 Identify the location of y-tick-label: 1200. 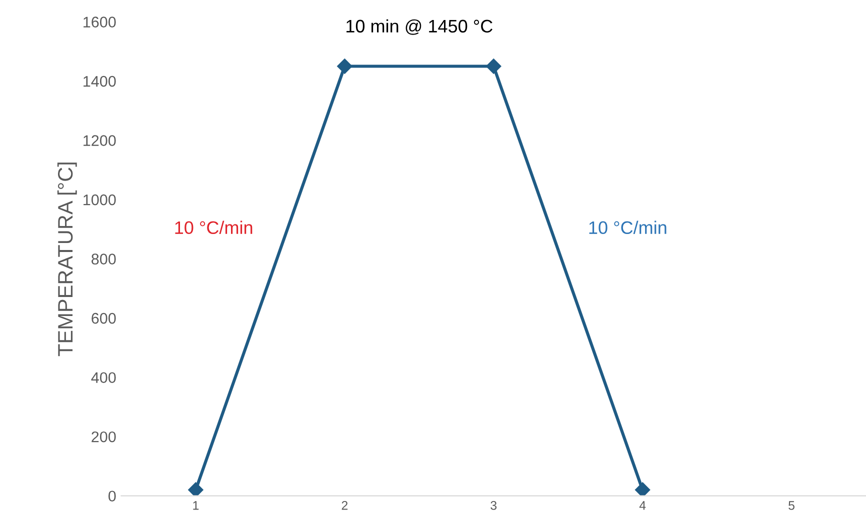
(100, 140).